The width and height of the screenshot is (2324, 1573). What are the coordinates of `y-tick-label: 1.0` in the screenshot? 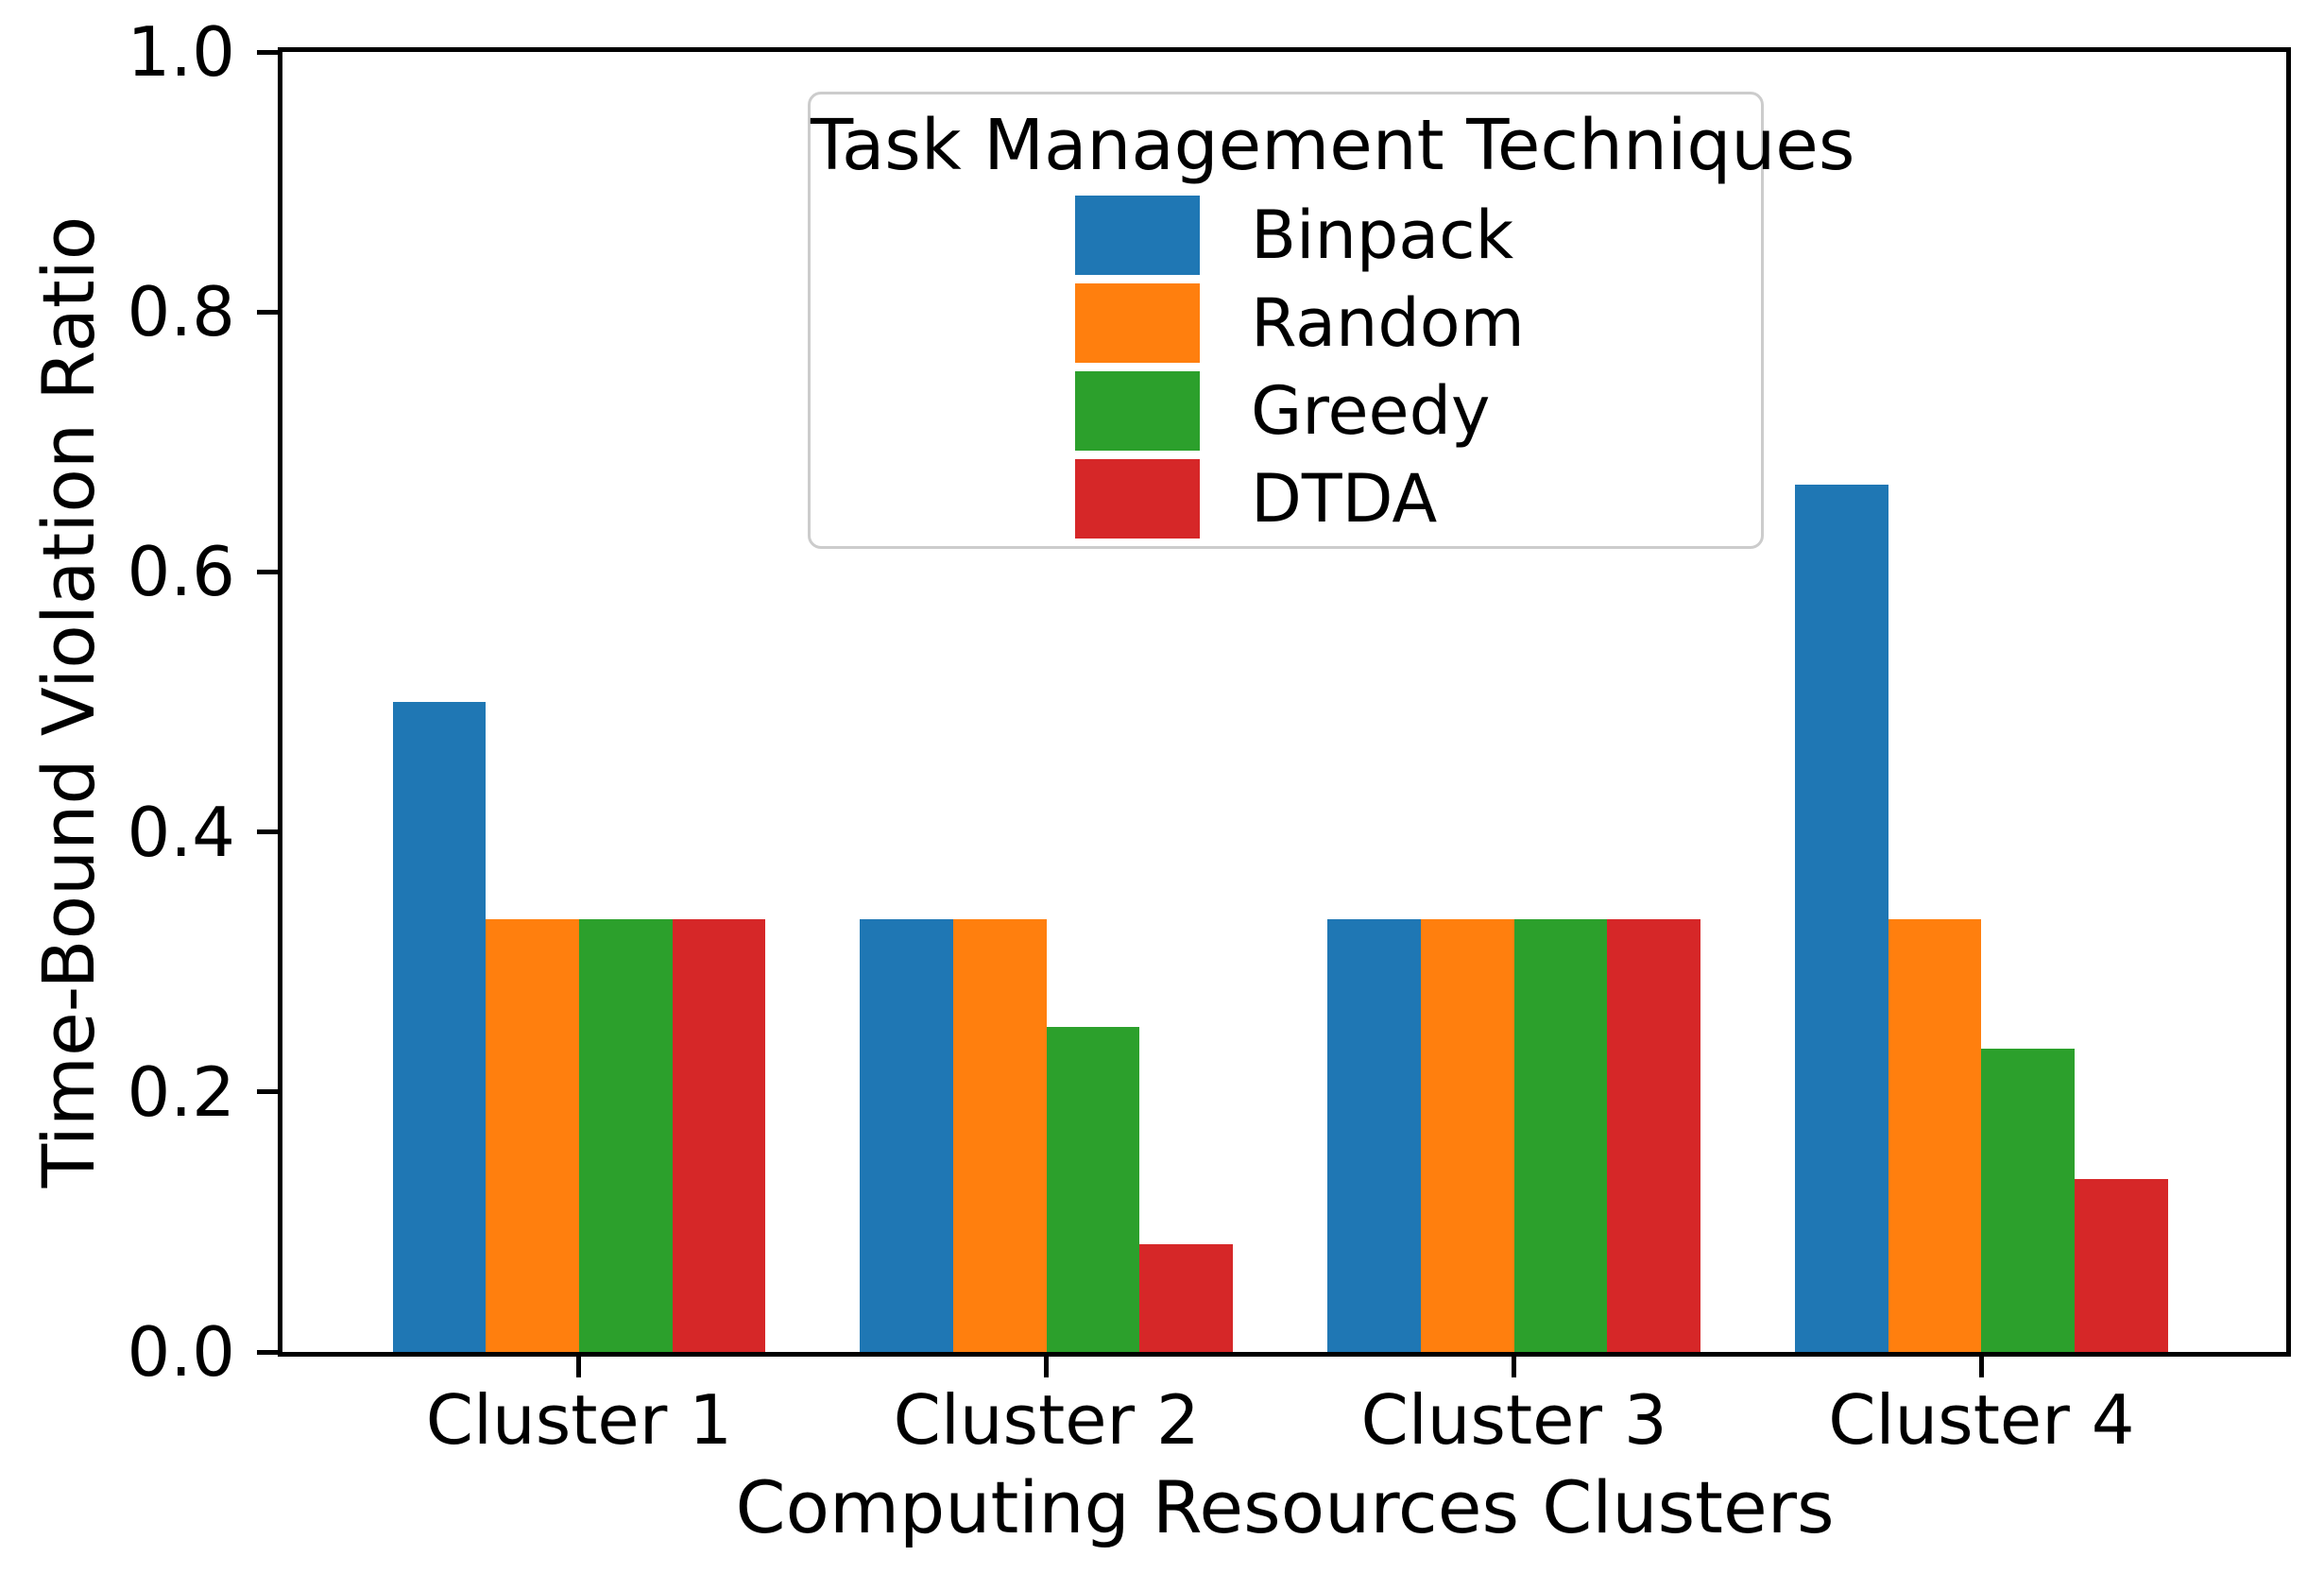 It's located at (181, 52).